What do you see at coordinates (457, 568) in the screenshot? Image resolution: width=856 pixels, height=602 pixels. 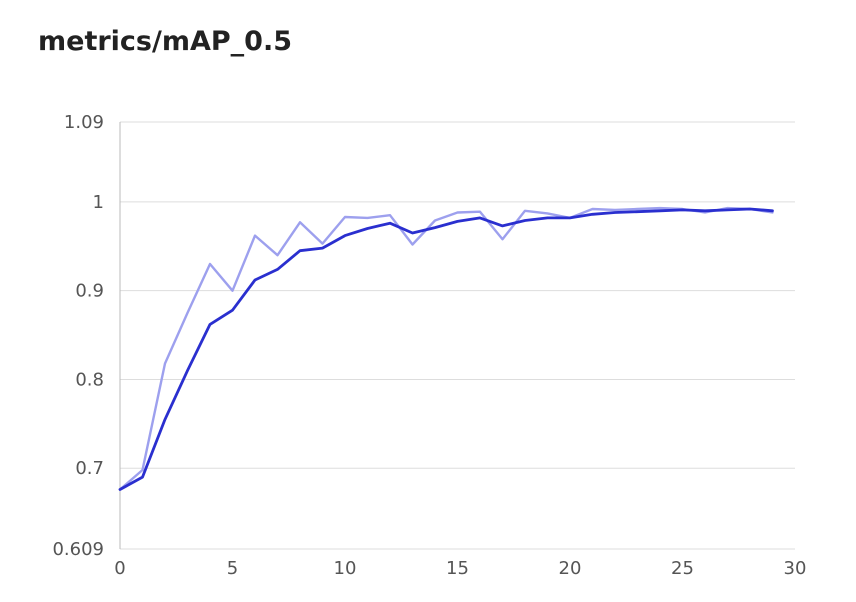 I see `x-tick-label: 15` at bounding box center [457, 568].